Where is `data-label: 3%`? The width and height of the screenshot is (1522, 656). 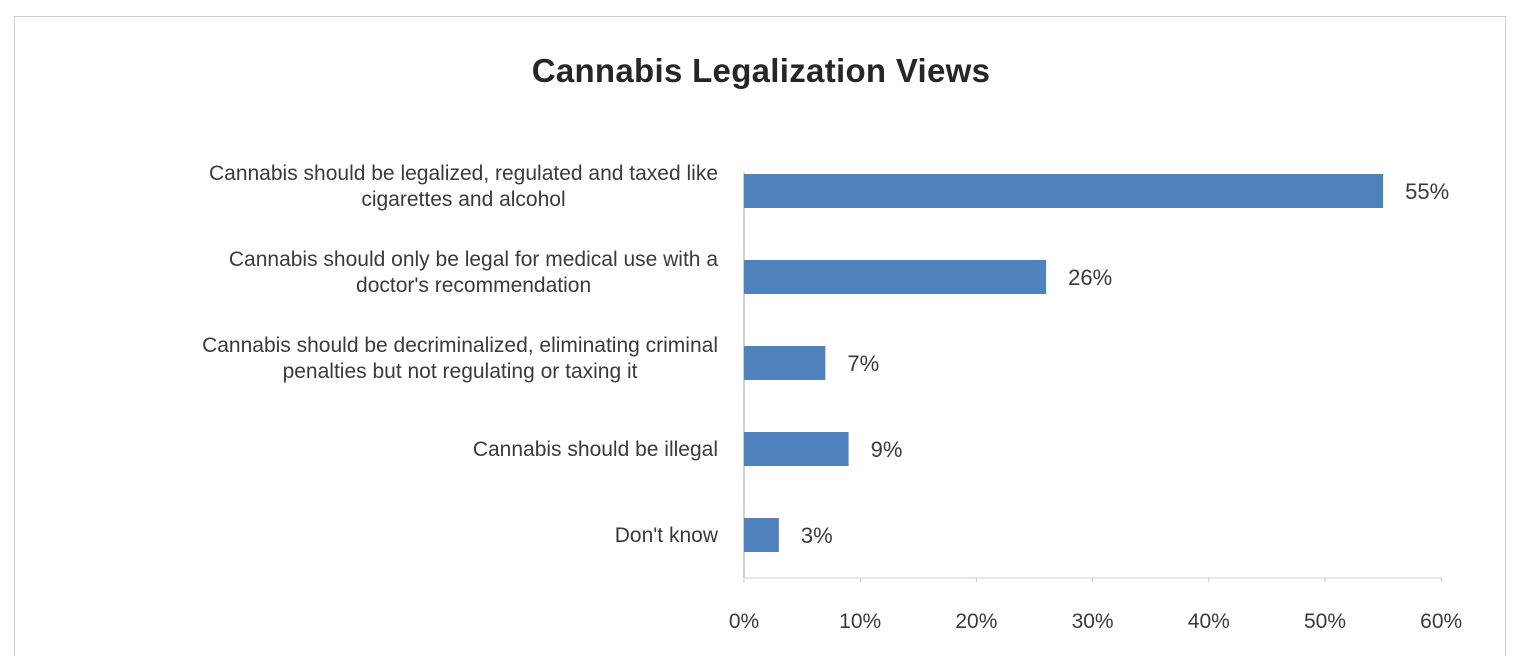 data-label: 3% is located at coordinates (817, 535).